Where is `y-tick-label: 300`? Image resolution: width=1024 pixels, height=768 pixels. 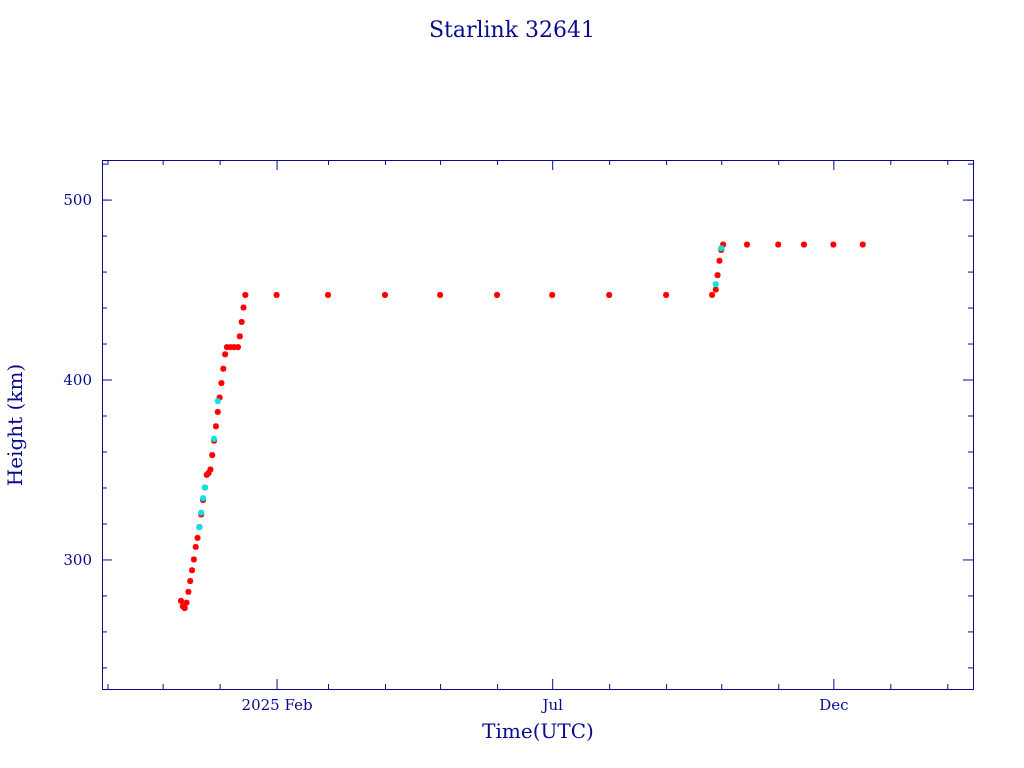 y-tick-label: 300 is located at coordinates (77, 560).